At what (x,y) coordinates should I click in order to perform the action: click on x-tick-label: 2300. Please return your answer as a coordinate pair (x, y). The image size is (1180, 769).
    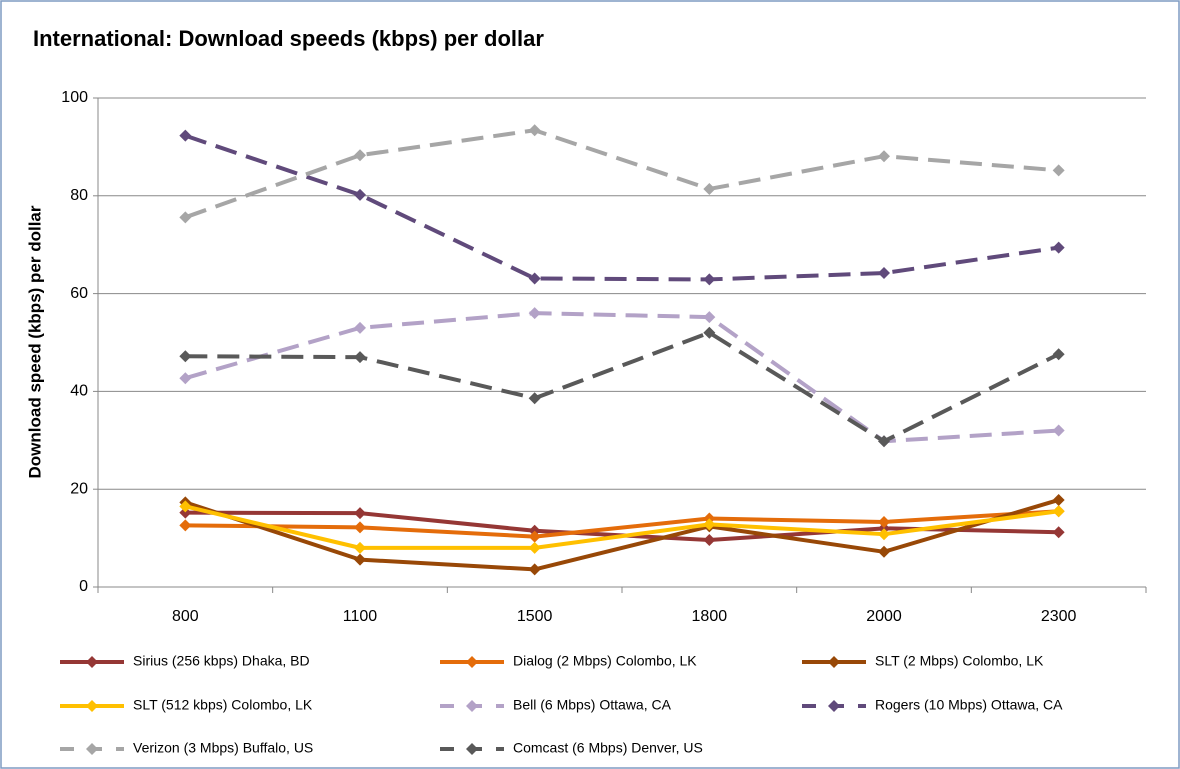
    Looking at the image, I should click on (1059, 616).